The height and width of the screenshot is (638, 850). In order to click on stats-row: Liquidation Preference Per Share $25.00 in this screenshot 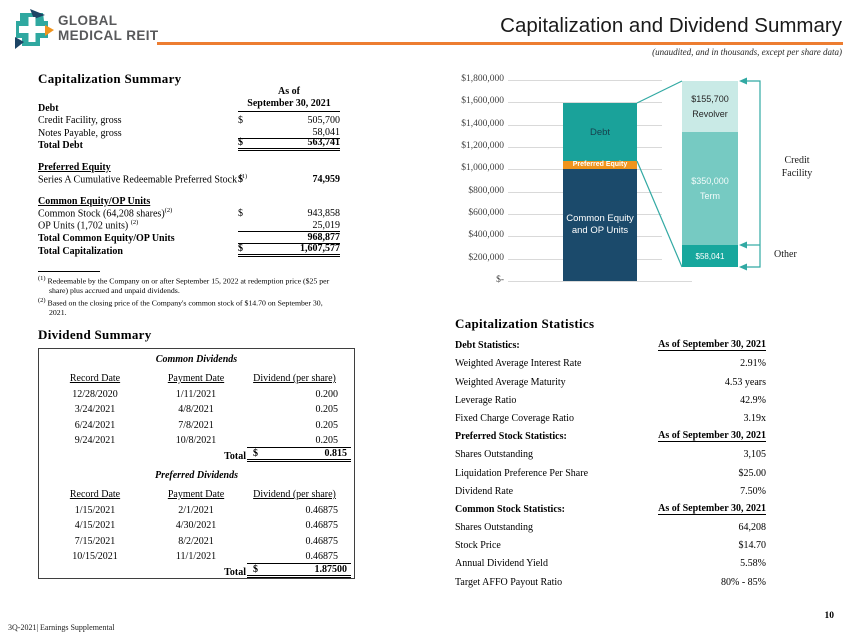, I will do `click(610, 473)`.